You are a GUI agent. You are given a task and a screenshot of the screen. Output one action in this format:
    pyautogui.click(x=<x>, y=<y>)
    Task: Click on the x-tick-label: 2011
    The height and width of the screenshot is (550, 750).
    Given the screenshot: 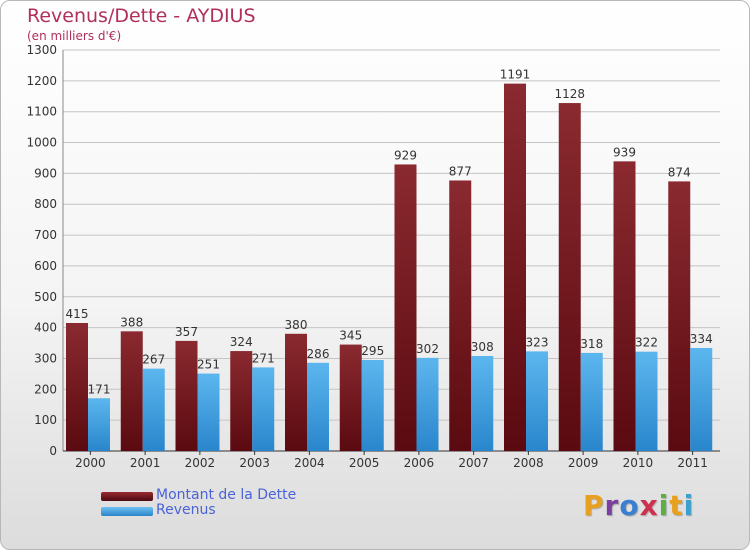 What is the action you would take?
    pyautogui.click(x=692, y=463)
    